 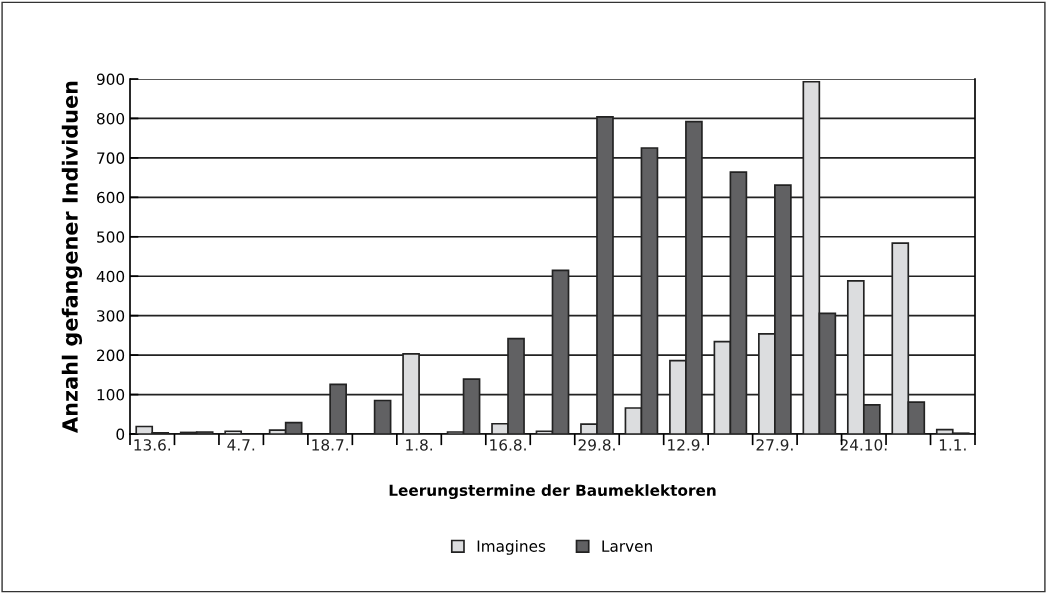 What do you see at coordinates (863, 445) in the screenshot?
I see `x-tick-label: 24.10.` at bounding box center [863, 445].